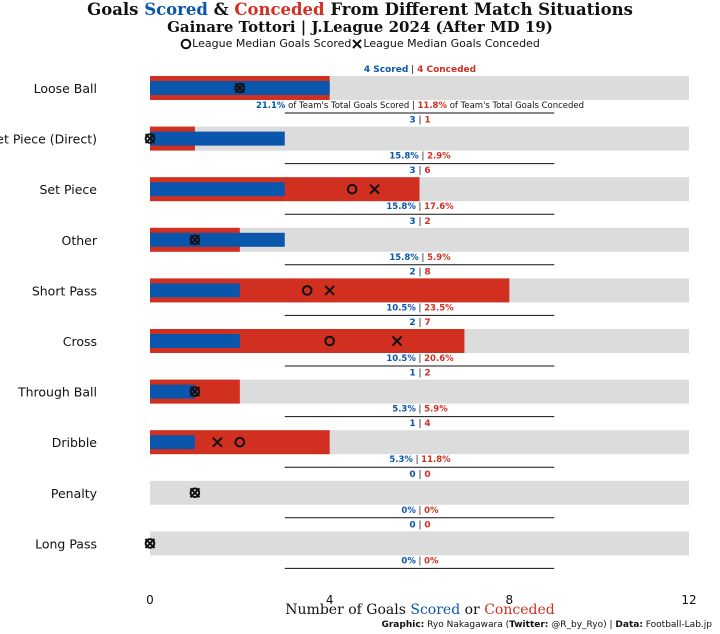 This screenshot has width=720, height=634. I want to click on x-tick-label: 12, so click(688, 600).